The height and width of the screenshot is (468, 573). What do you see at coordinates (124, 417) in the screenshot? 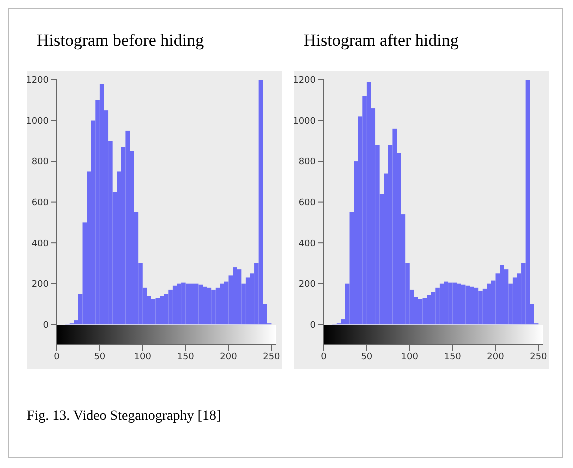
I see `caption: Fig. 13. Video Steganography [18]` at bounding box center [124, 417].